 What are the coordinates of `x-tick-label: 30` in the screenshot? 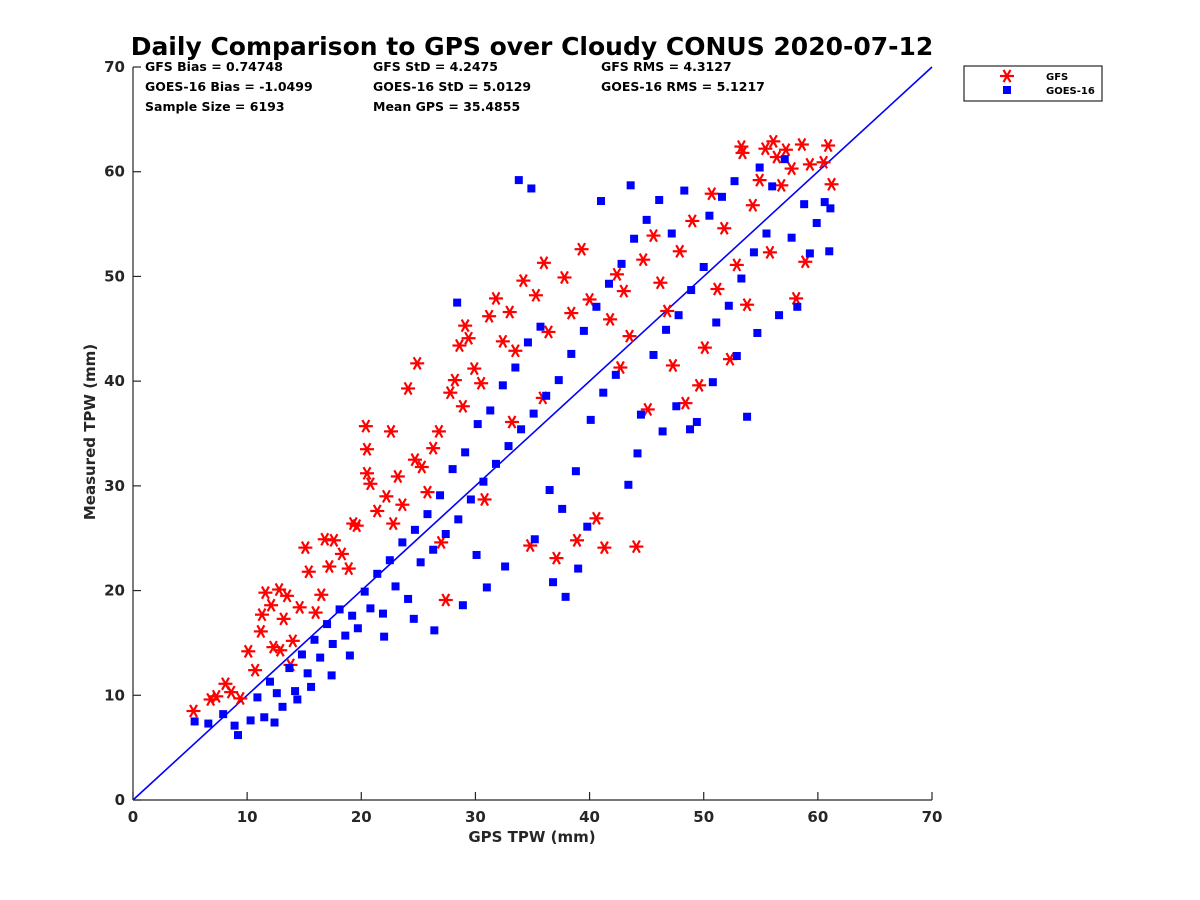 It's located at (475, 817).